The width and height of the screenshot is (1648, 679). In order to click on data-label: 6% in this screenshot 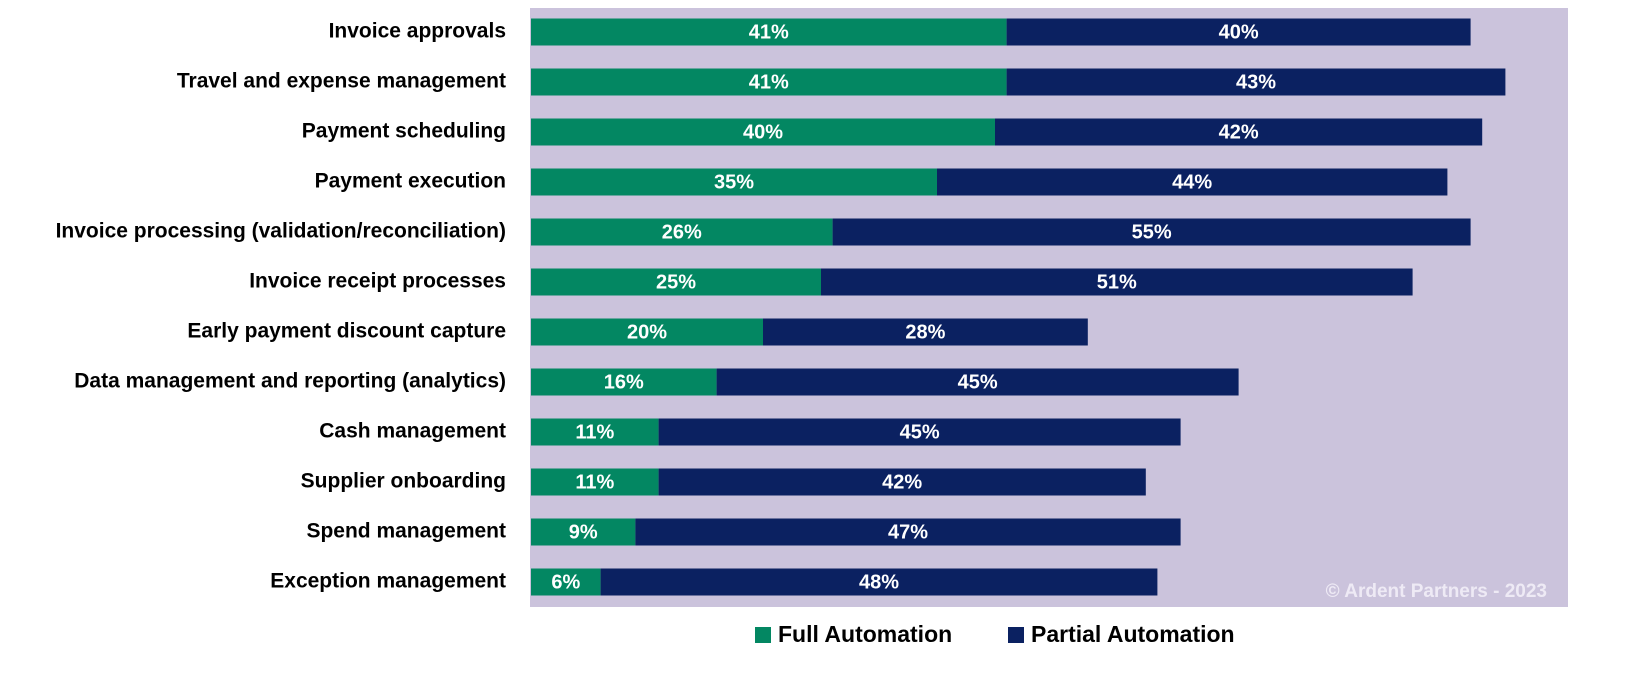, I will do `click(565, 582)`.